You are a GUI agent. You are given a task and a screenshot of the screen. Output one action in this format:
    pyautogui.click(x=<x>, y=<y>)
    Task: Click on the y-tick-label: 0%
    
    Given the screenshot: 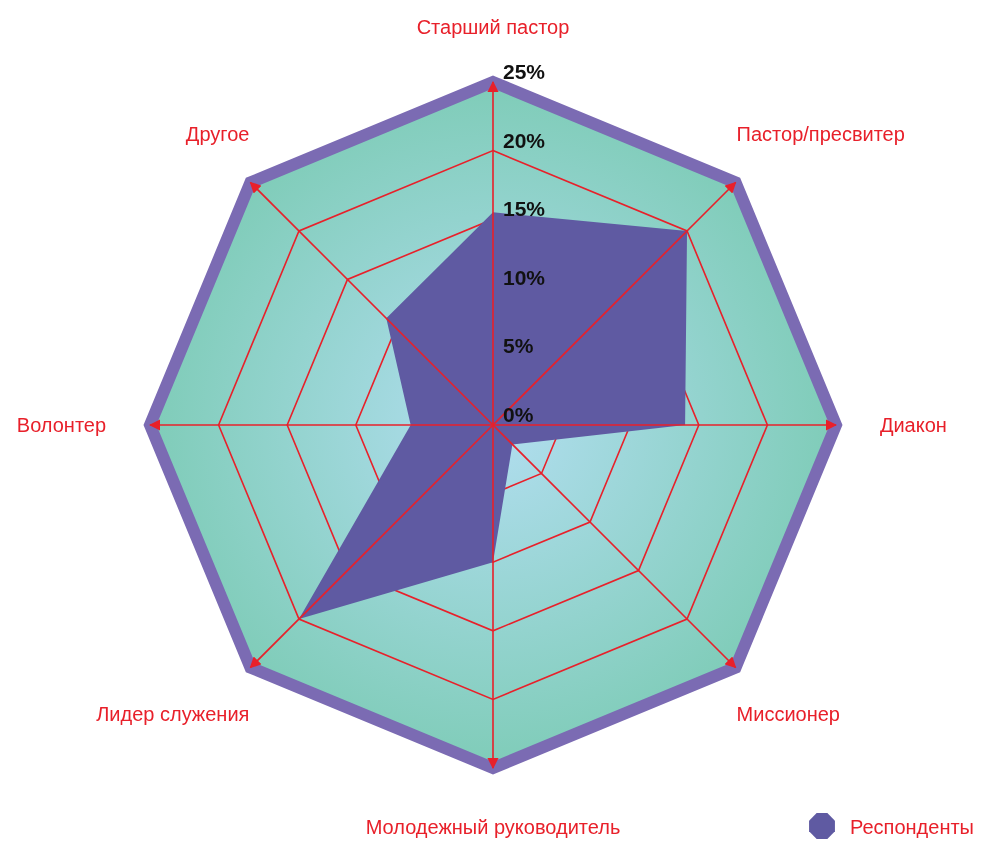 What is the action you would take?
    pyautogui.click(x=518, y=414)
    